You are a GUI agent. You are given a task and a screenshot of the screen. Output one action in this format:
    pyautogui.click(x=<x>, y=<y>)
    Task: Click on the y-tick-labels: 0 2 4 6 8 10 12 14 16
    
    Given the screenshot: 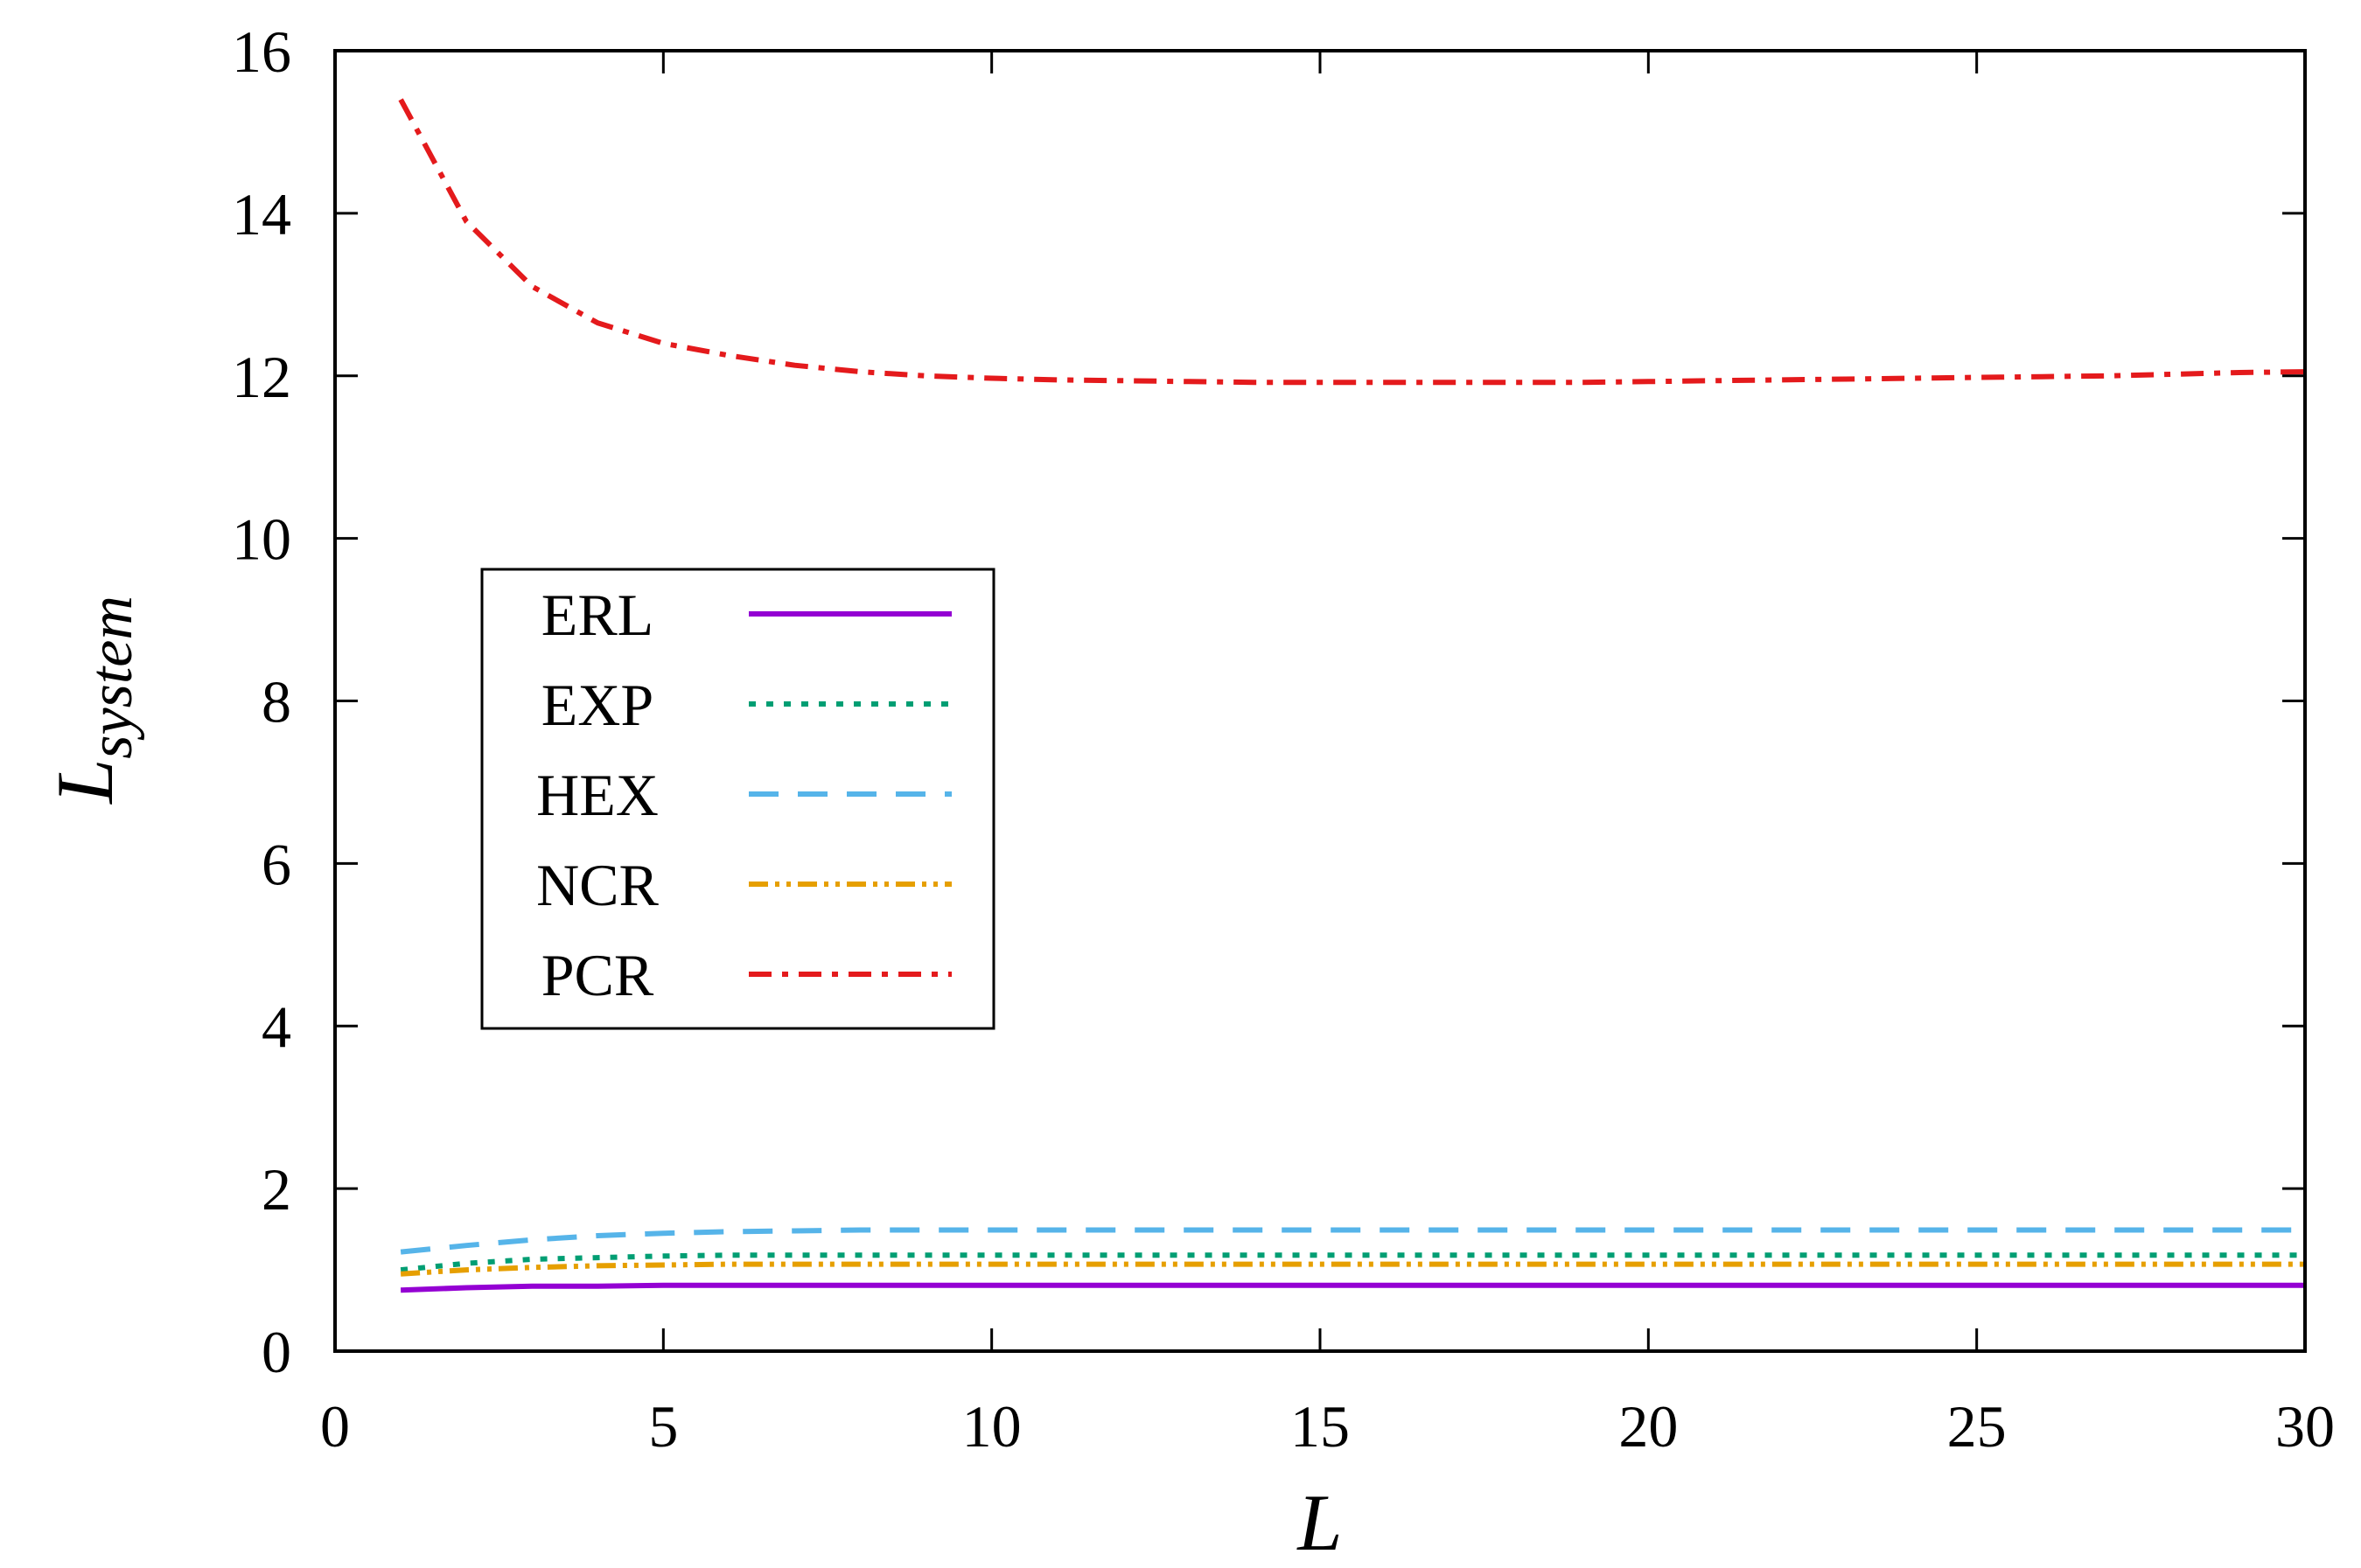 What is the action you would take?
    pyautogui.click(x=261, y=701)
    